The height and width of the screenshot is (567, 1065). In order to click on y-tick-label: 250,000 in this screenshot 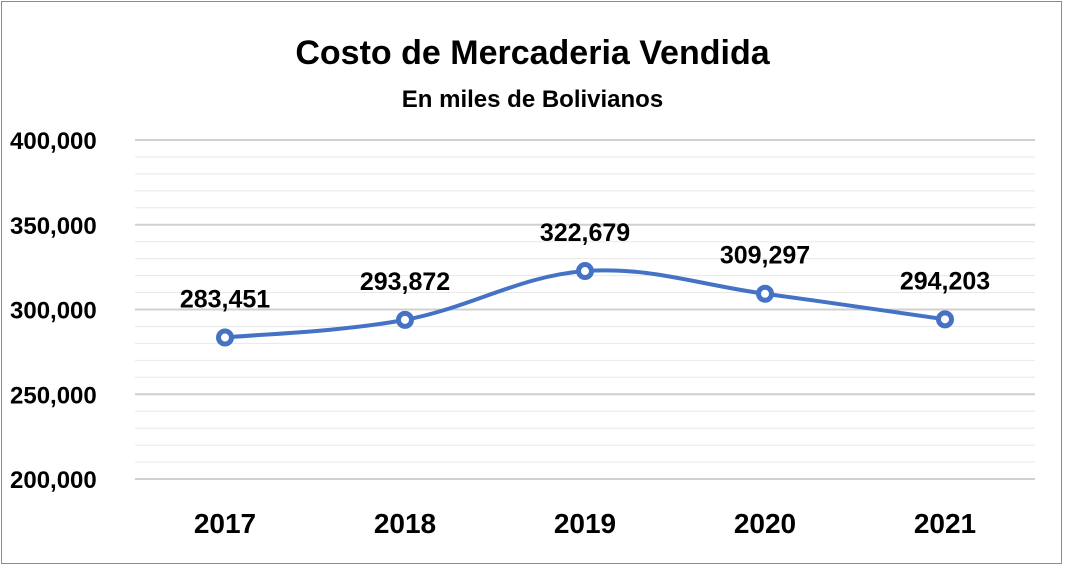, I will do `click(53, 395)`.